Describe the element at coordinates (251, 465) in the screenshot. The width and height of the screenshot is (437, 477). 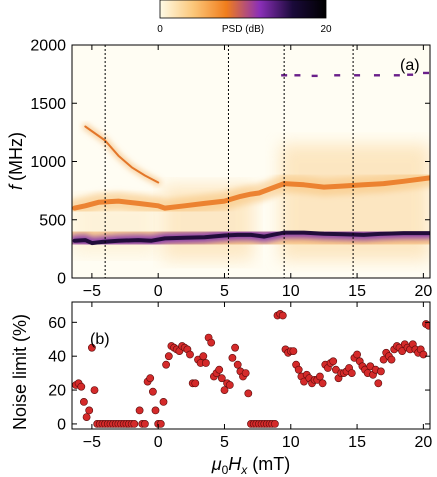
I see `panel-b-xlabel: μ0Hx (mT)` at that location.